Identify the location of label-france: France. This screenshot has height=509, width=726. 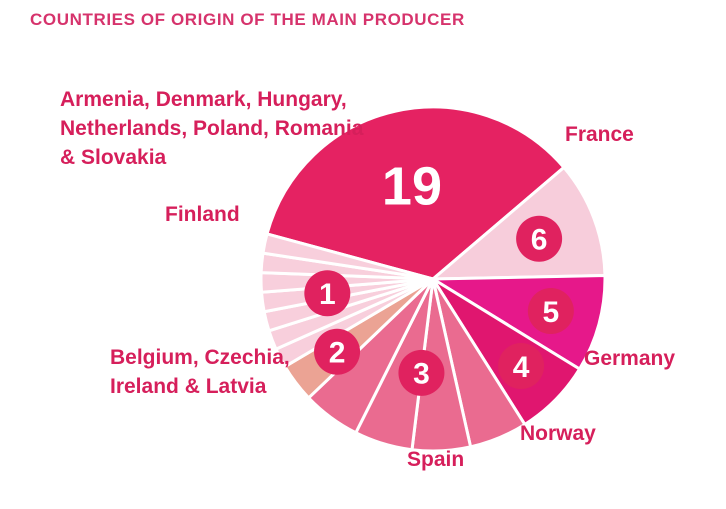
(599, 134).